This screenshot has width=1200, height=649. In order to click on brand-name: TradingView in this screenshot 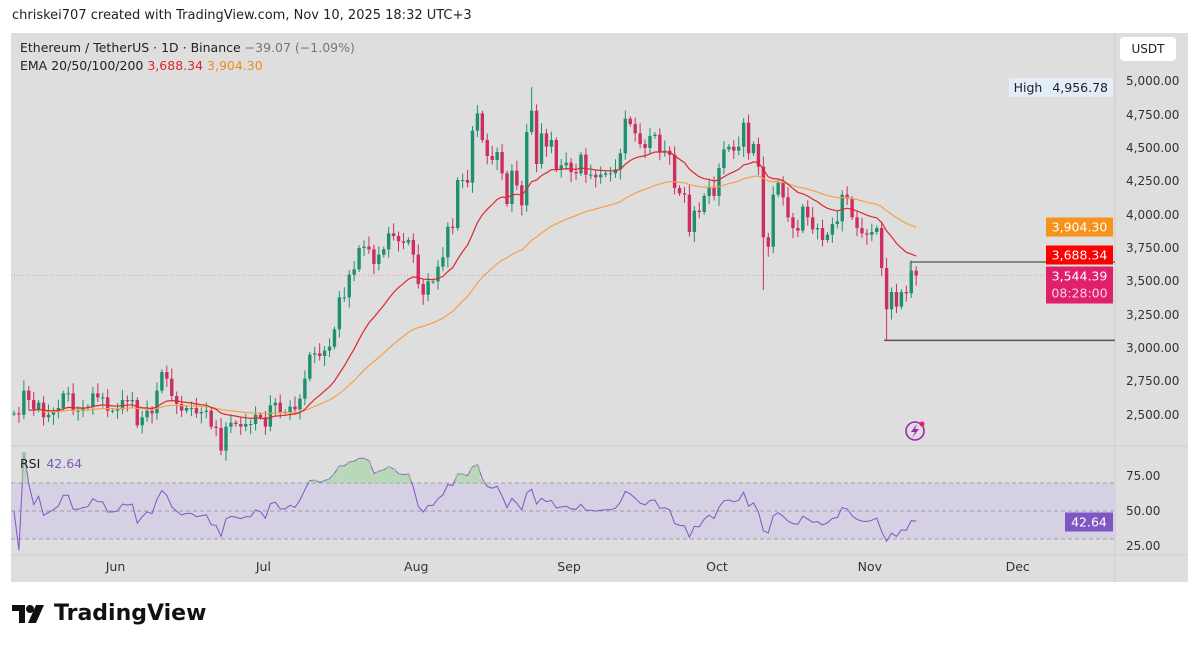, I will do `click(130, 613)`.